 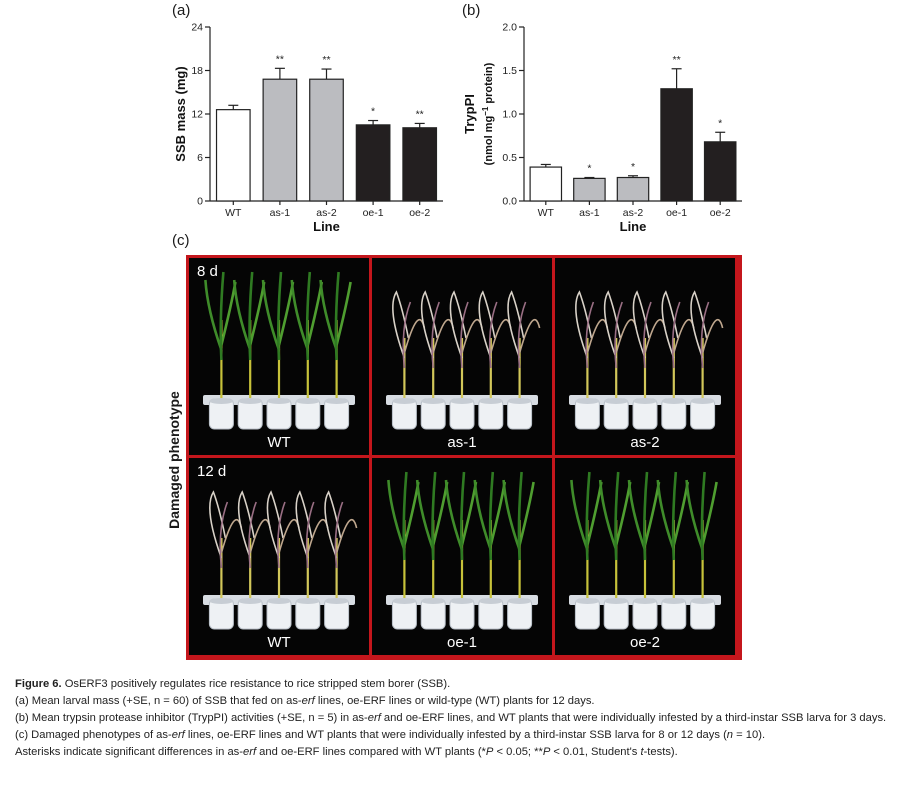 What do you see at coordinates (174, 460) in the screenshot?
I see `damaged-phenotype-label: Damaged phenotype` at bounding box center [174, 460].